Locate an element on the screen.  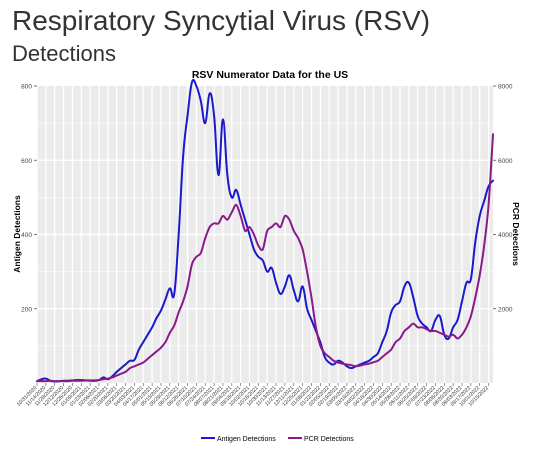
right-tick-label: 6000 is located at coordinates (505, 161).